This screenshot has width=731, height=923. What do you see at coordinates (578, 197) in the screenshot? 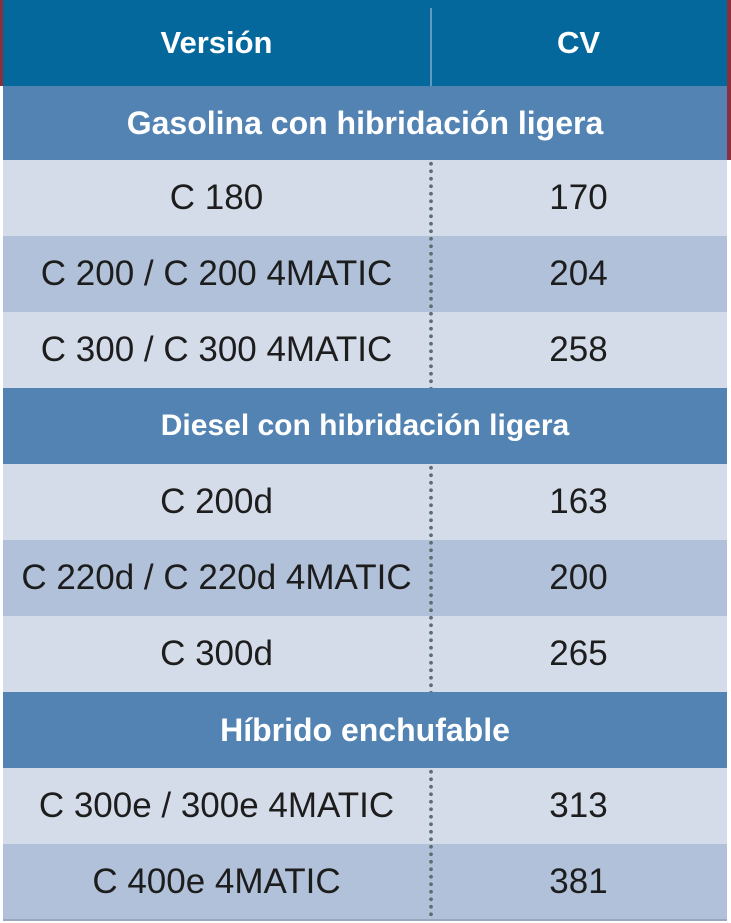
I see `cv-cell: 170` at bounding box center [578, 197].